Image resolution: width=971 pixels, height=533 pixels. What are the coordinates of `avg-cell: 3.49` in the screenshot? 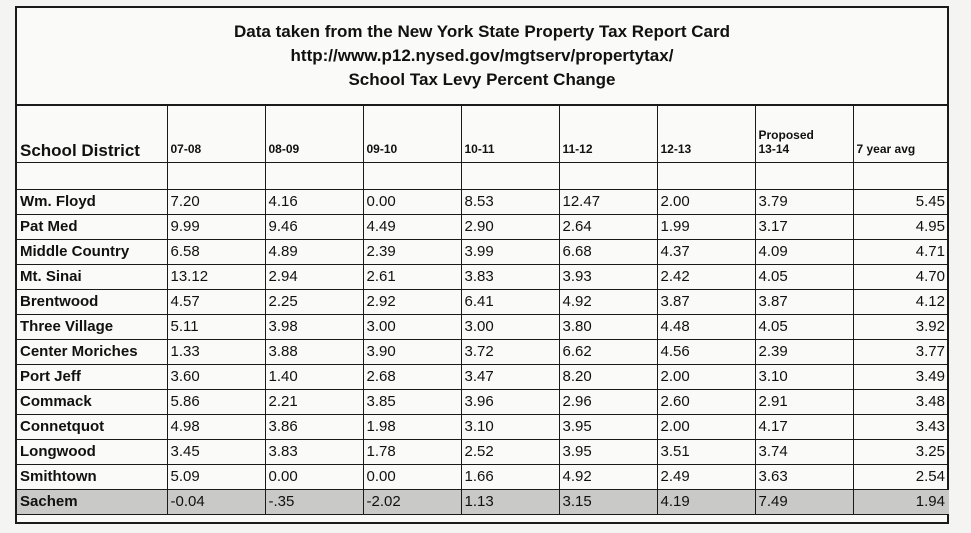 It's located at (900, 377).